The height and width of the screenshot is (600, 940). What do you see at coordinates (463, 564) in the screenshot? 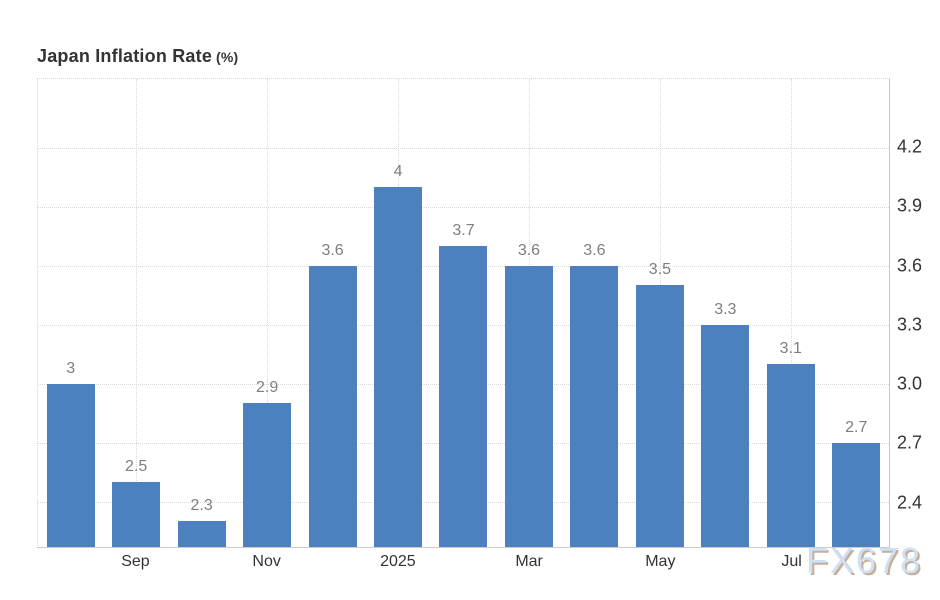
I see `x-axis-labels: Sep Nov 2025 Mar May Jul` at bounding box center [463, 564].